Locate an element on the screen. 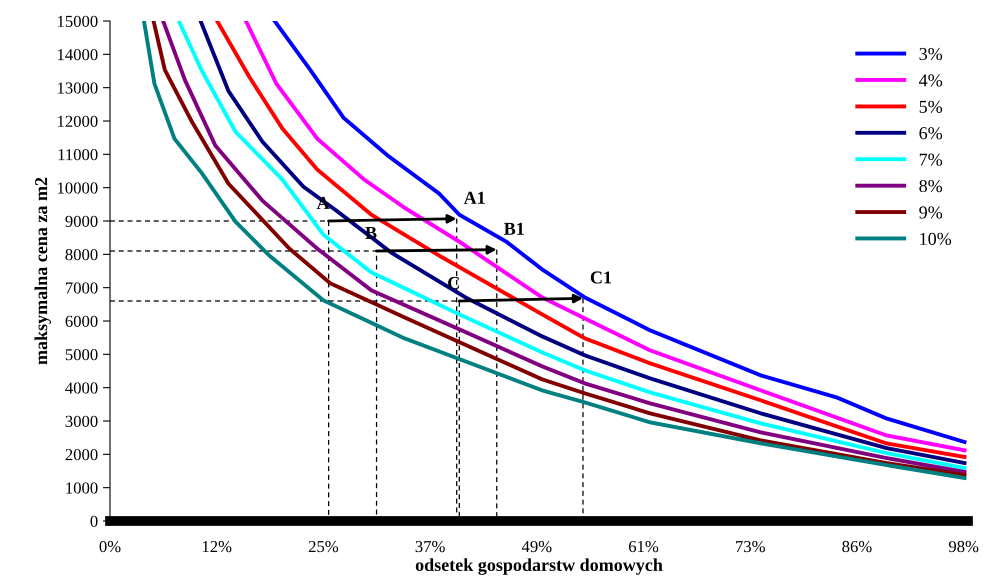 The image size is (983, 586). legend-label: 4% is located at coordinates (930, 80).